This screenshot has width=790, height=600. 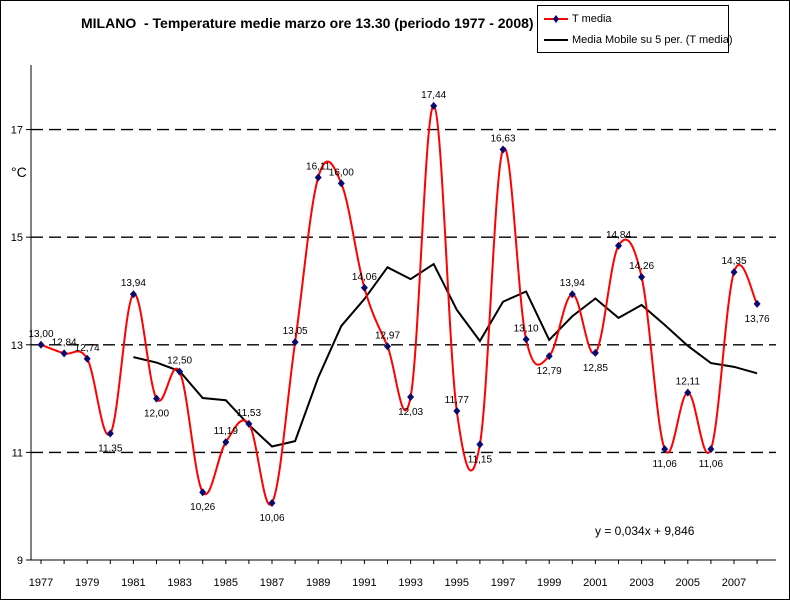 What do you see at coordinates (711, 449) in the screenshot?
I see `t-media-point-2006` at bounding box center [711, 449].